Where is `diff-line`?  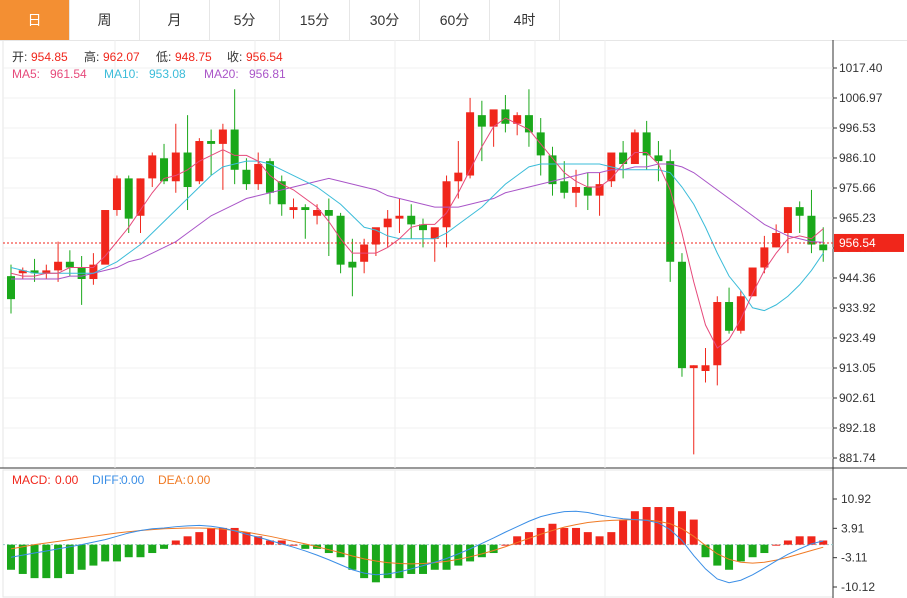
diff-line is located at coordinates (417, 547).